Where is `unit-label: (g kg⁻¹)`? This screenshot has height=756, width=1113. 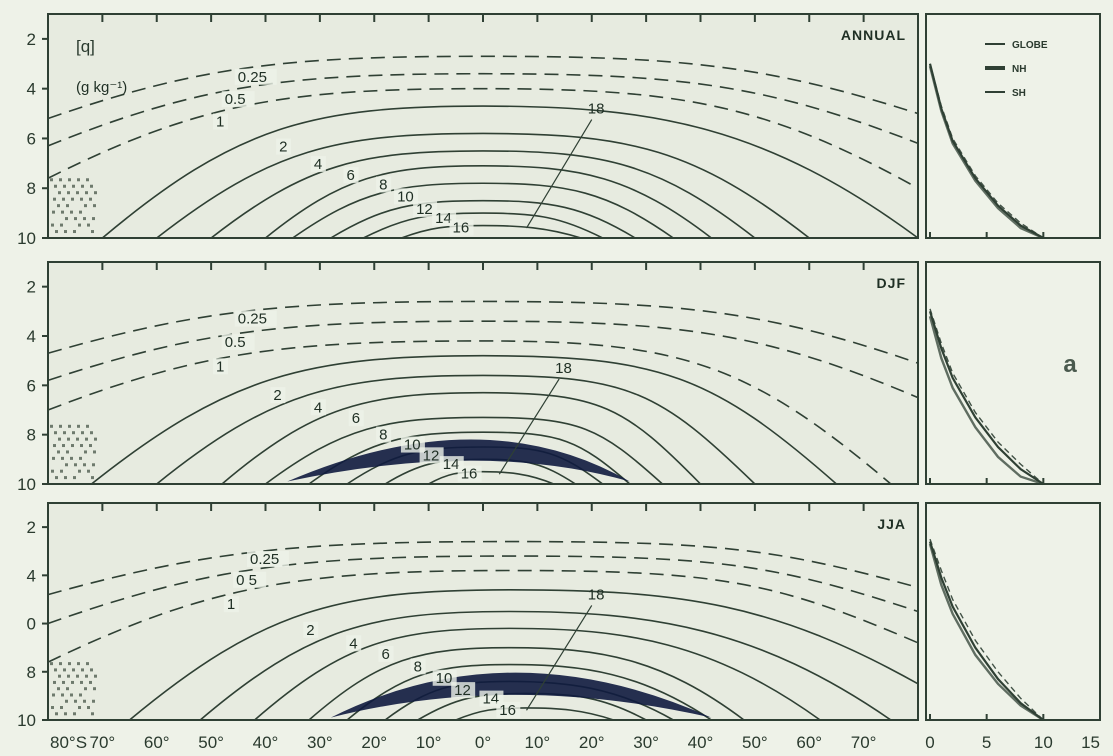
unit-label: (g kg⁻¹) is located at coordinates (101, 87).